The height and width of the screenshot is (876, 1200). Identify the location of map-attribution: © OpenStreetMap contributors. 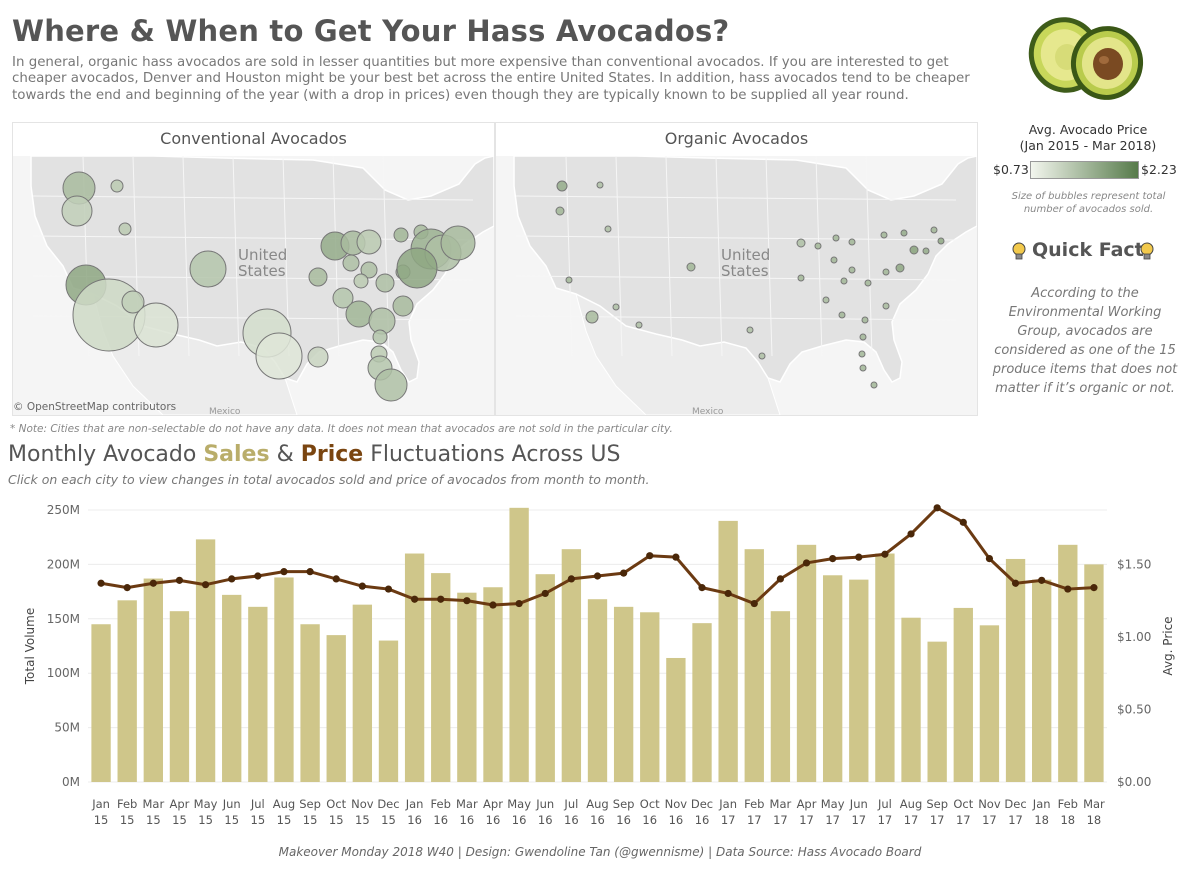
(95, 407).